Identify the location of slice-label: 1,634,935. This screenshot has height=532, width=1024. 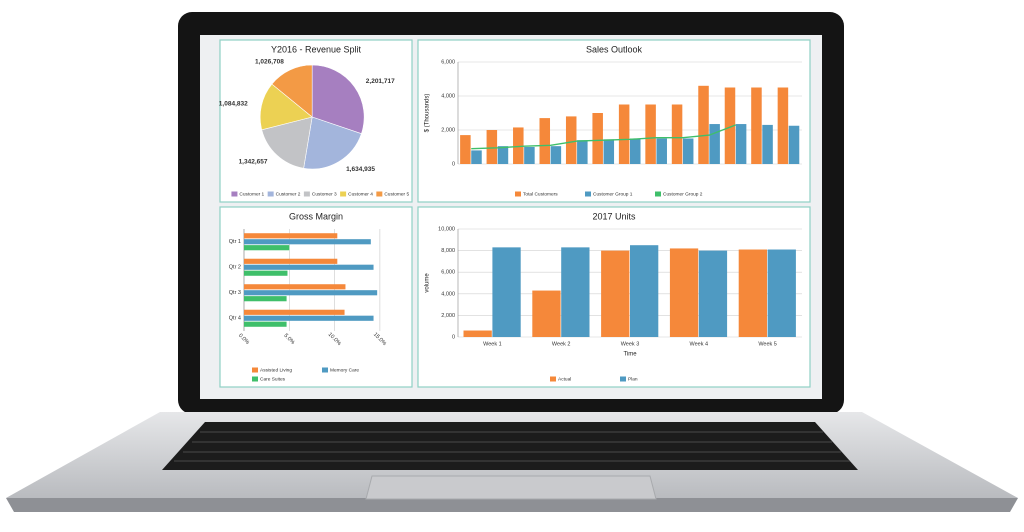
(360, 169).